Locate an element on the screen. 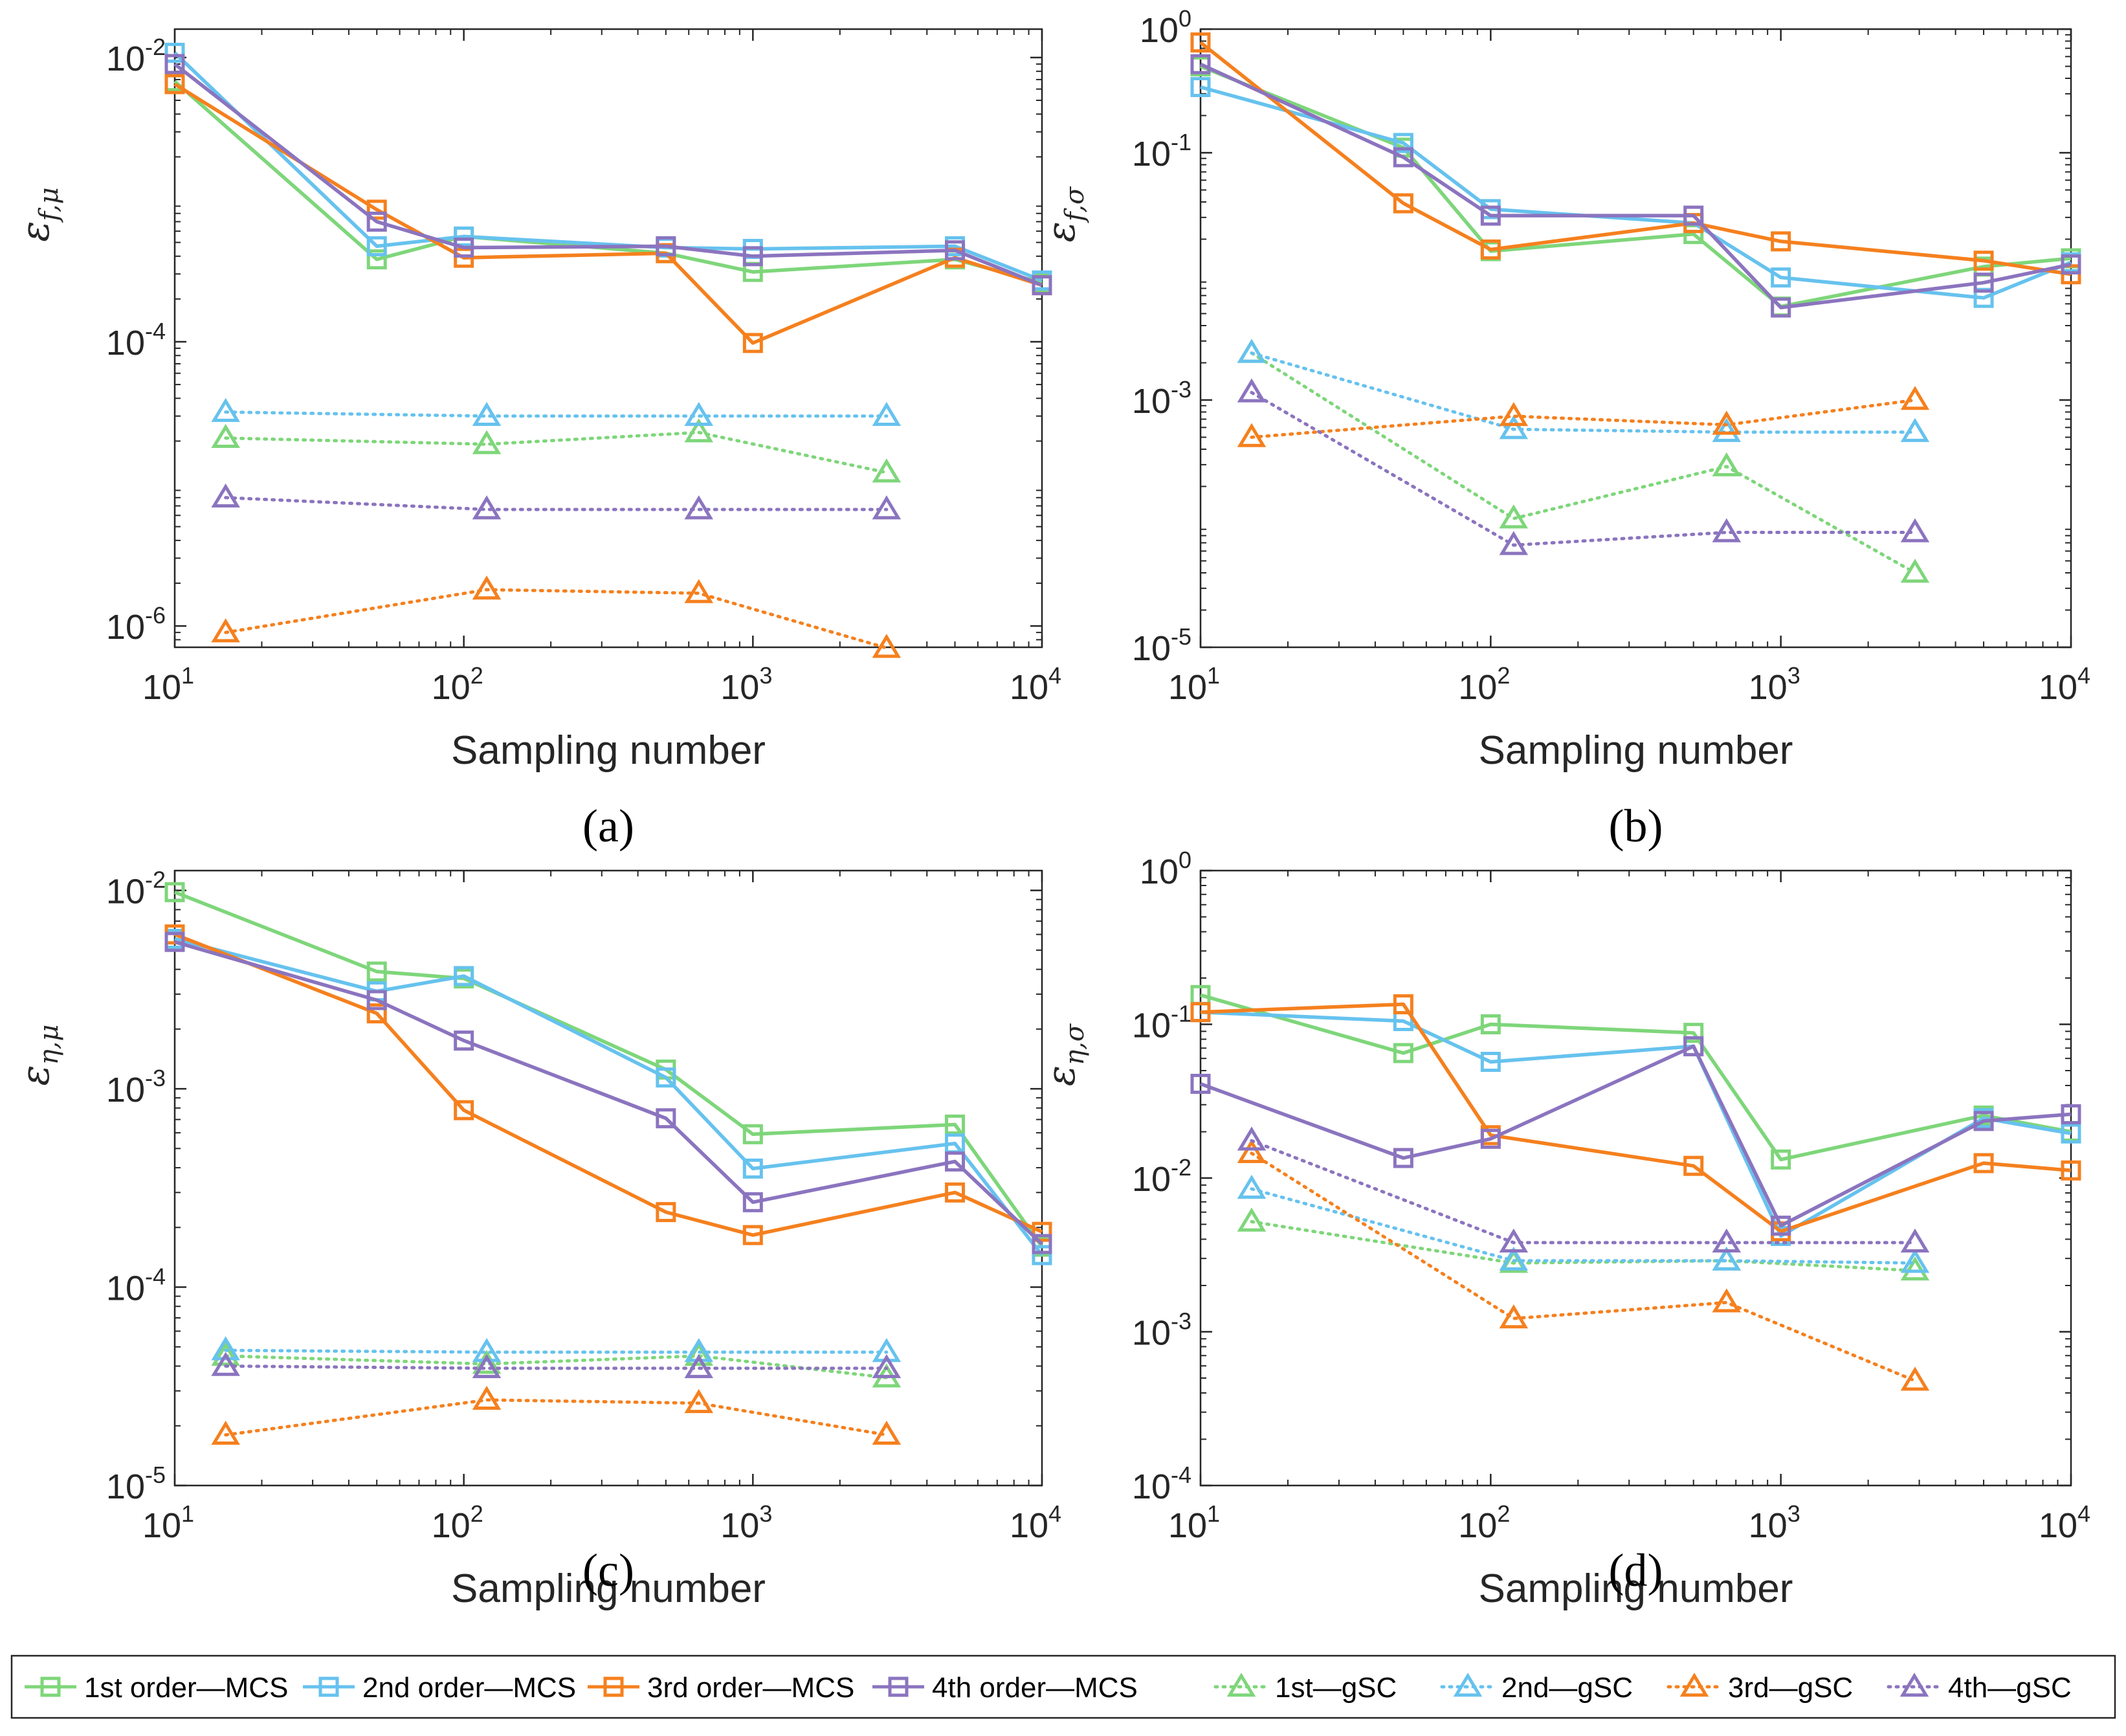 The width and height of the screenshot is (2126, 1736). legend-label: 4th order—MCS is located at coordinates (1035, 1688).